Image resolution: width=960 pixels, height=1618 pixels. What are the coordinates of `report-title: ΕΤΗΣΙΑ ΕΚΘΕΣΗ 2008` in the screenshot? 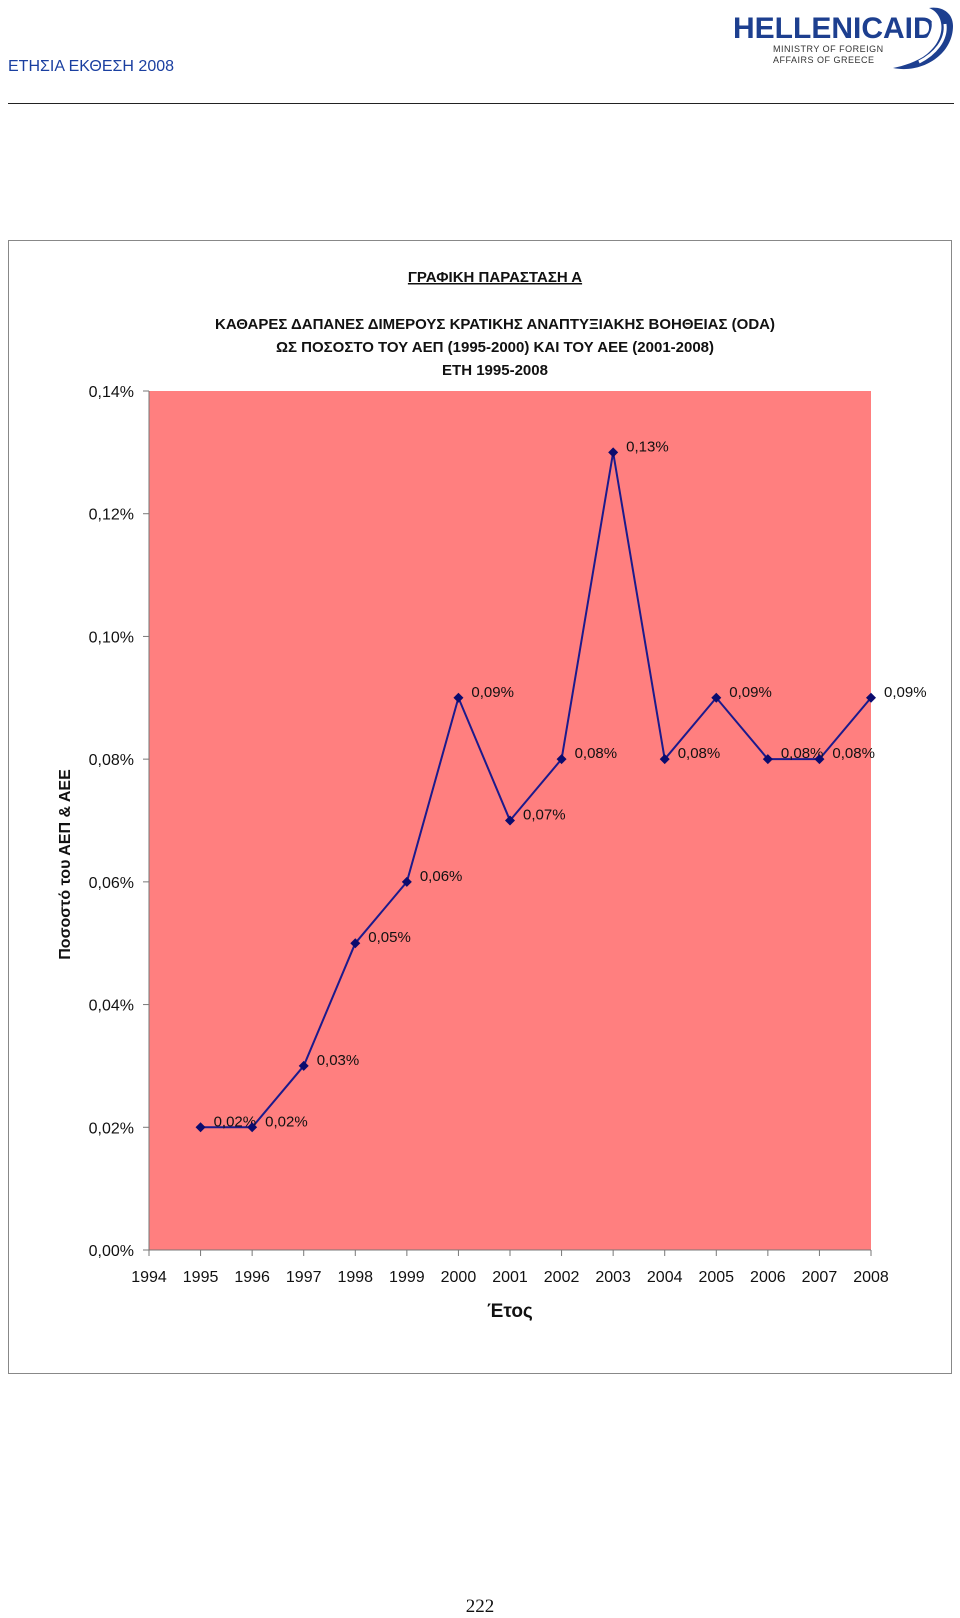 It's located at (91, 66).